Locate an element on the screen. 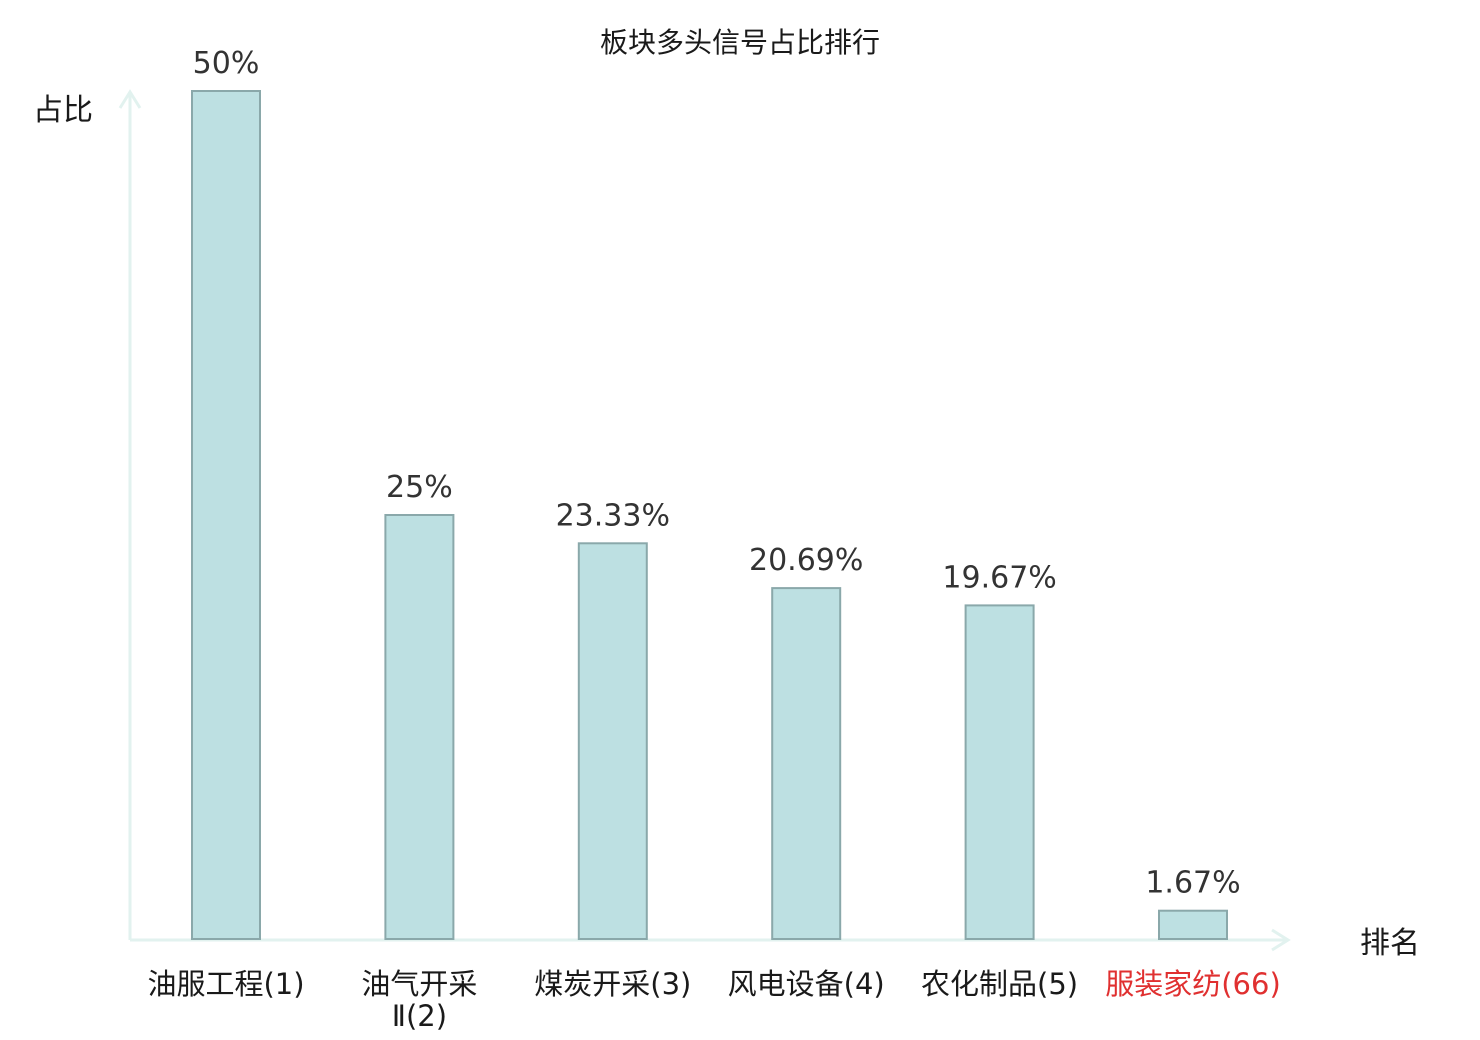 This screenshot has height=1040, width=1480. x-axis is located at coordinates (710, 940).